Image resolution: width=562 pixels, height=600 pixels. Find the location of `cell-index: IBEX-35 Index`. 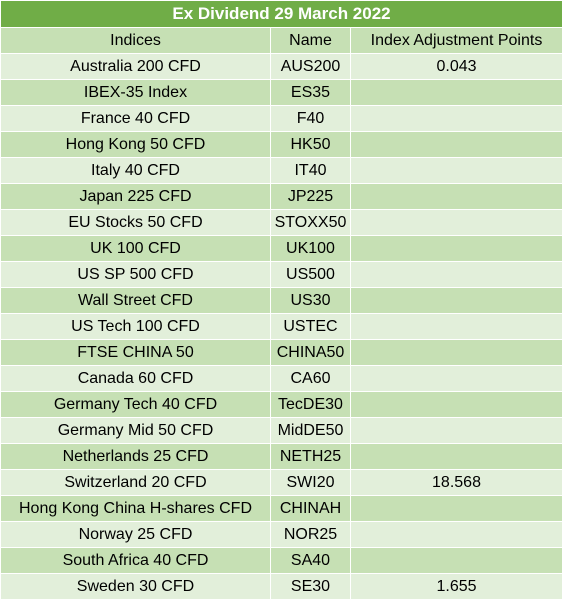

cell-index: IBEX-35 Index is located at coordinates (135, 92).